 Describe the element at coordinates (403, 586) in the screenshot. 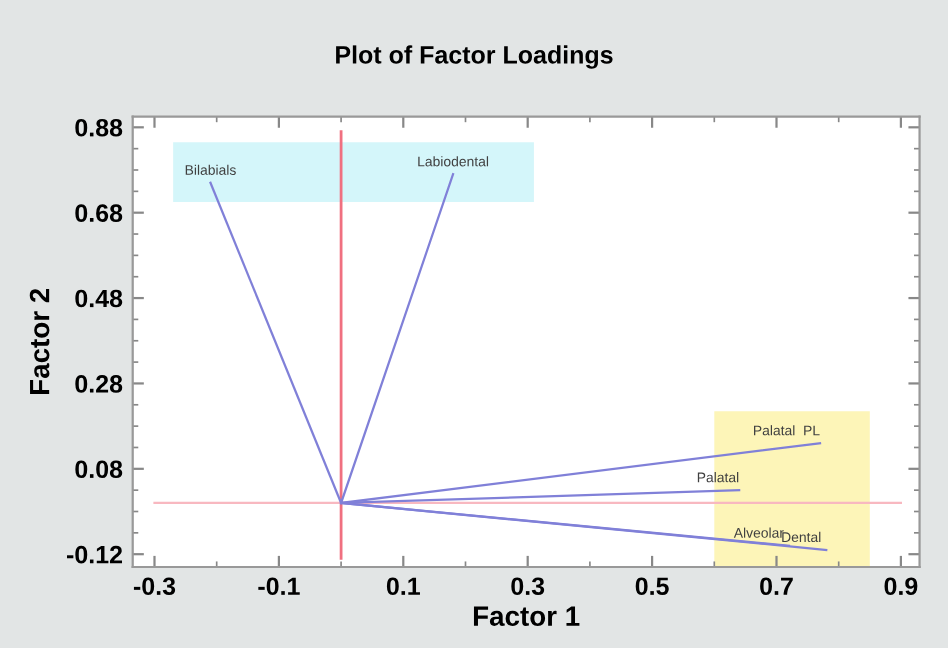

I see `x-tick-label: 0.1` at that location.